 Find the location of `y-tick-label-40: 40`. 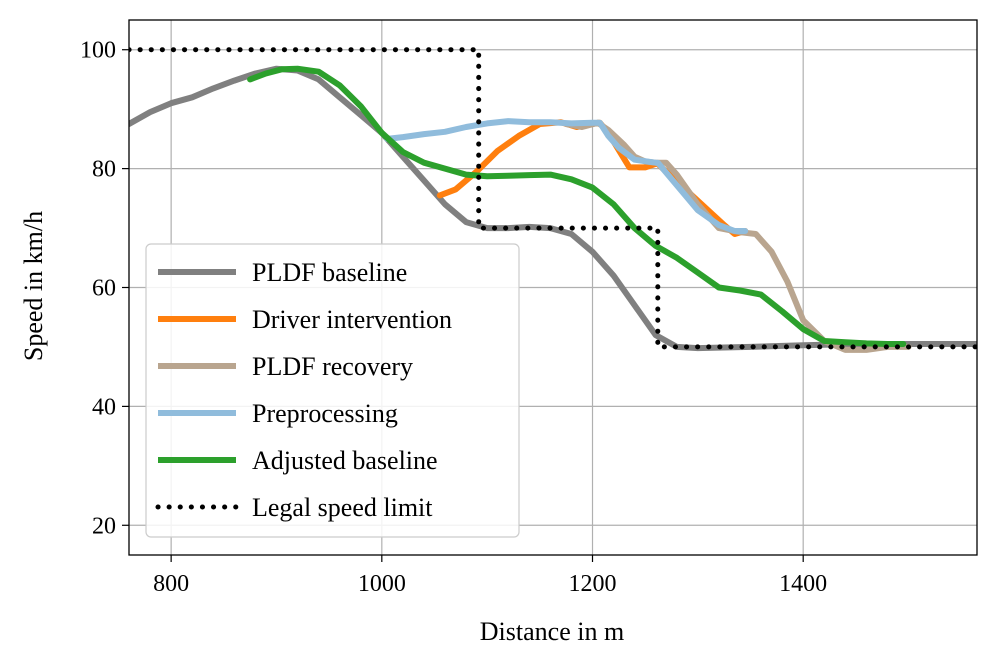

y-tick-label-40: 40 is located at coordinates (104, 407).